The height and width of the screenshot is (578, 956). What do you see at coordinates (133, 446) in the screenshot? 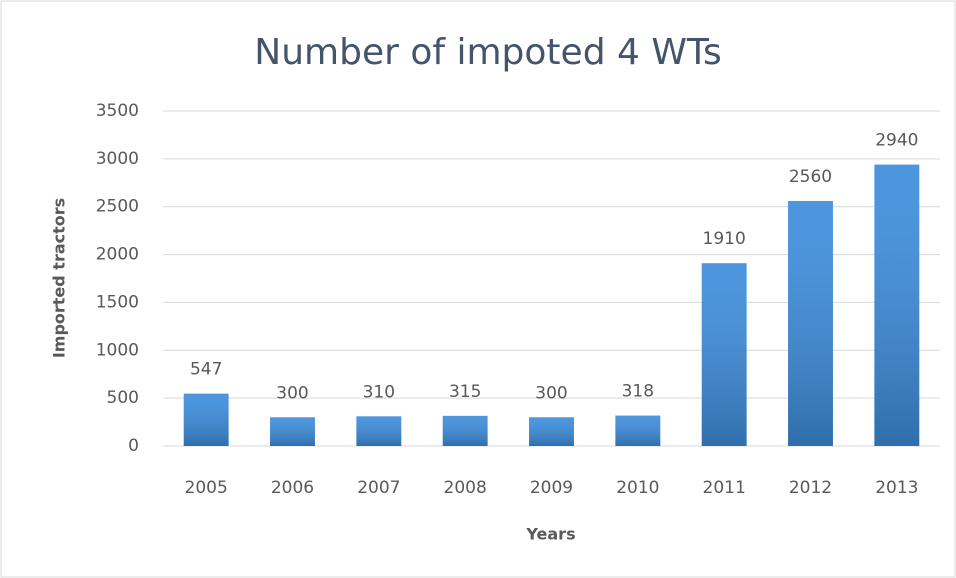
I see `y-tick-label: 0` at bounding box center [133, 446].